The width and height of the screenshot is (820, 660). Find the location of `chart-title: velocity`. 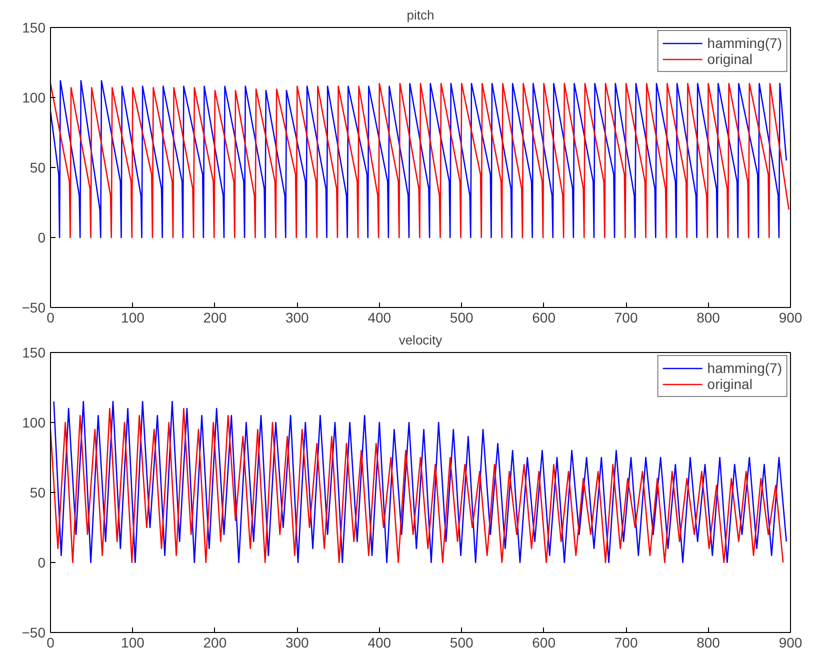

chart-title: velocity is located at coordinates (420, 340).